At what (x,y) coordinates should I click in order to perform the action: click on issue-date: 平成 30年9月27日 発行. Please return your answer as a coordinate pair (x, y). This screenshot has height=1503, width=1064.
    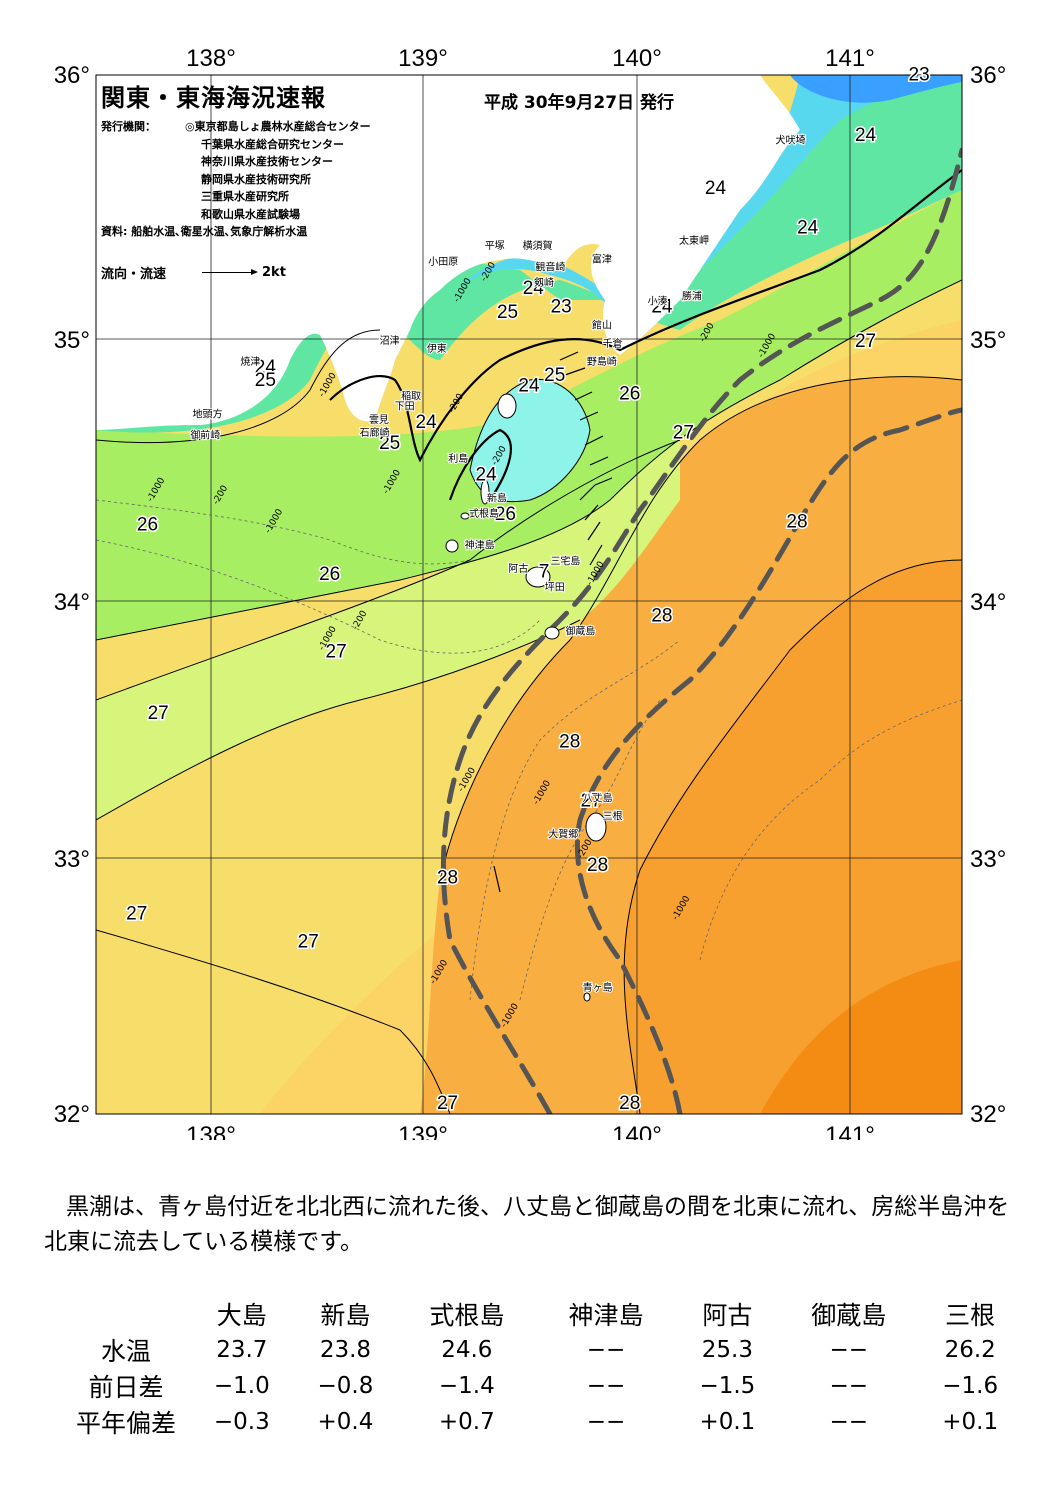
    Looking at the image, I should click on (579, 103).